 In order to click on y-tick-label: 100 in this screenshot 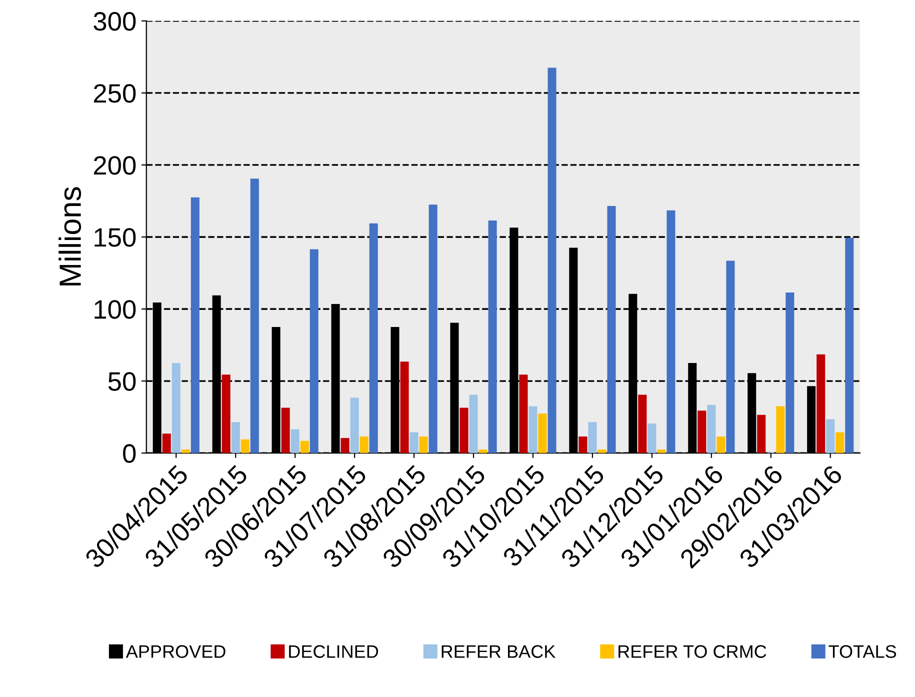, I will do `click(115, 309)`.